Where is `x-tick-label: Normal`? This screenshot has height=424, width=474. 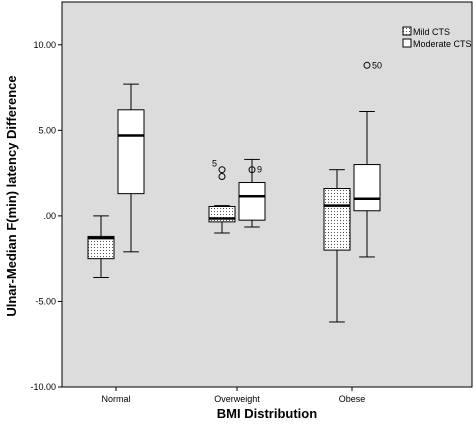
x-tick-label: Normal is located at coordinates (115, 399).